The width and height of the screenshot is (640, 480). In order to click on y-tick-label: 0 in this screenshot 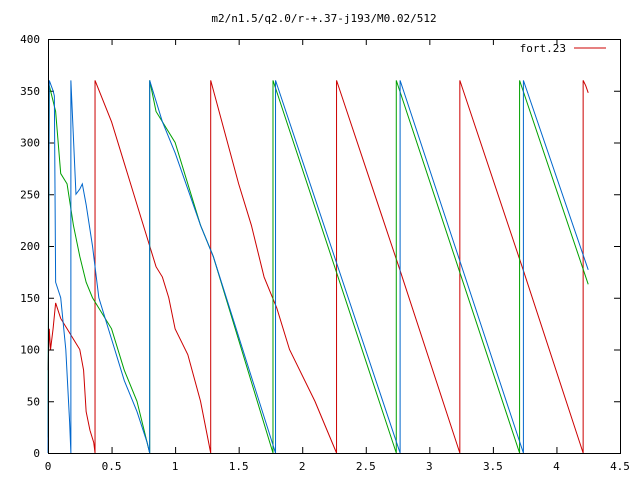, I will do `click(36, 453)`.